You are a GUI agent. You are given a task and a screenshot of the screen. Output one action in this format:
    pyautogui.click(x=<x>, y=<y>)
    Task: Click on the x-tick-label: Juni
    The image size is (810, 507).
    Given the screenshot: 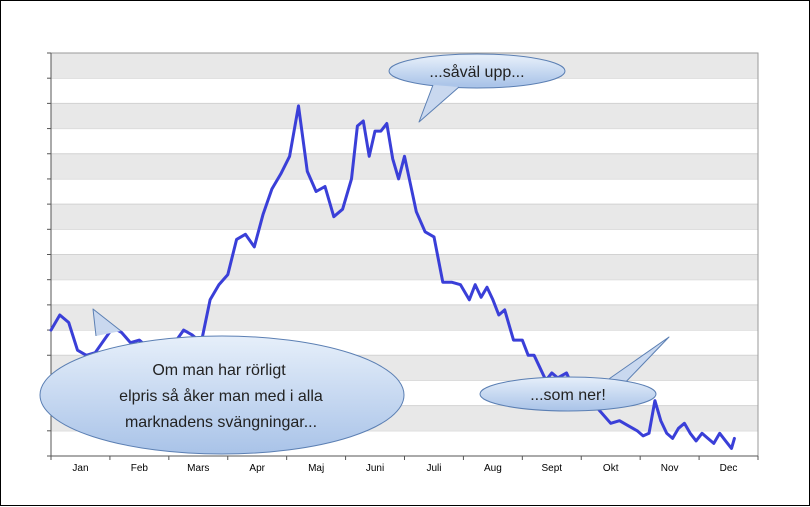 What is the action you would take?
    pyautogui.click(x=375, y=468)
    